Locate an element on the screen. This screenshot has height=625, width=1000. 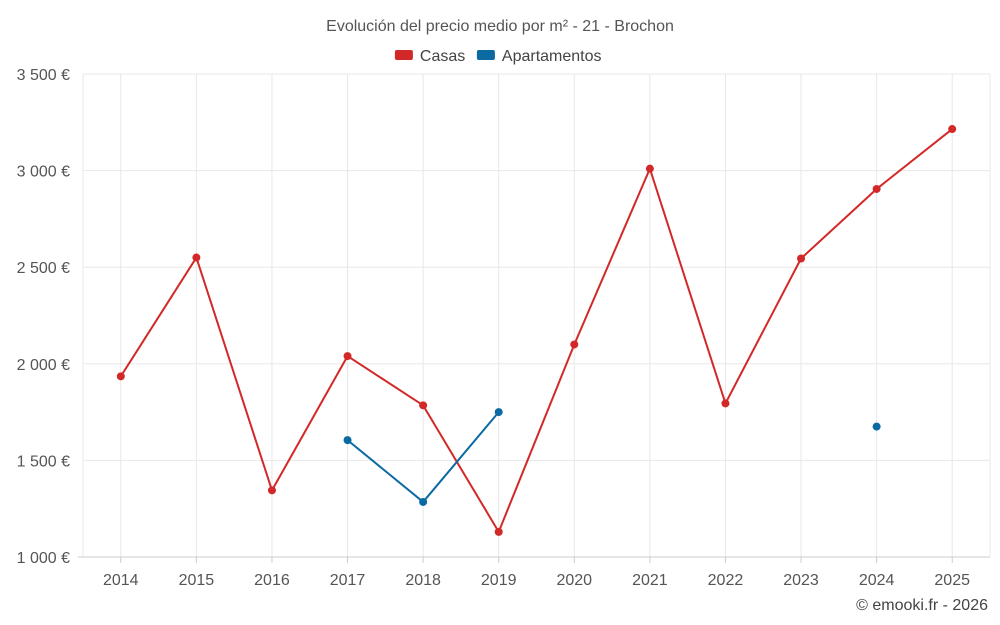
x-tick-label: 2022 is located at coordinates (726, 580).